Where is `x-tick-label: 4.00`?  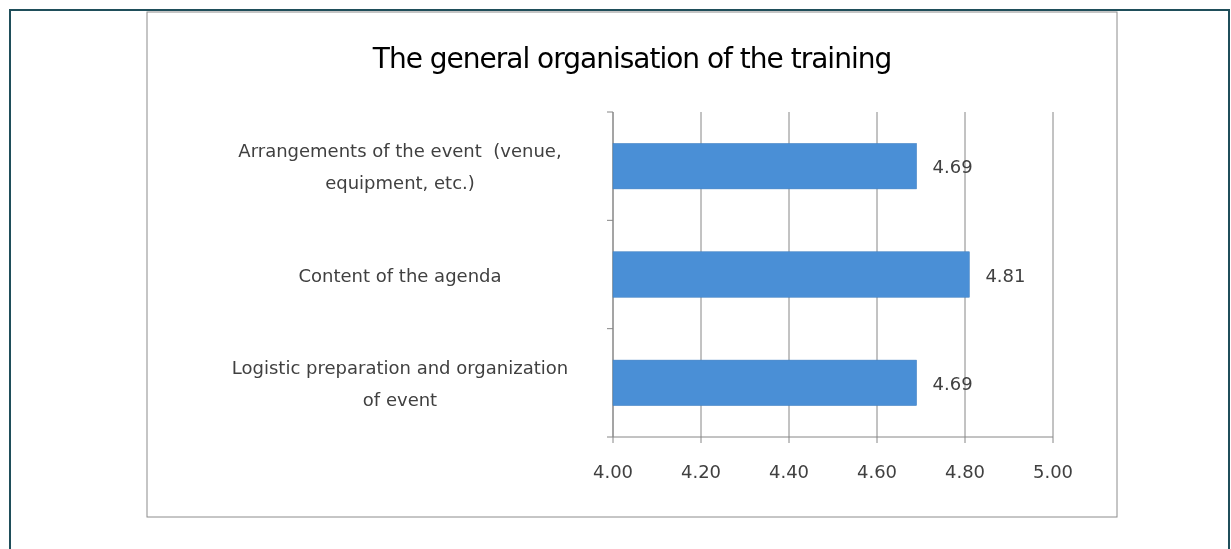 x-tick-label: 4.00 is located at coordinates (613, 471).